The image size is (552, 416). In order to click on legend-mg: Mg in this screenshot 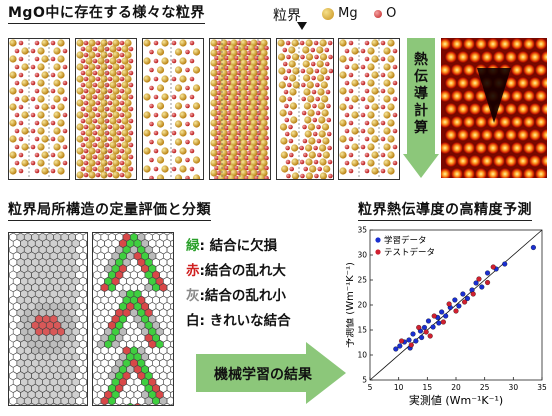, I will do `click(340, 13)`.